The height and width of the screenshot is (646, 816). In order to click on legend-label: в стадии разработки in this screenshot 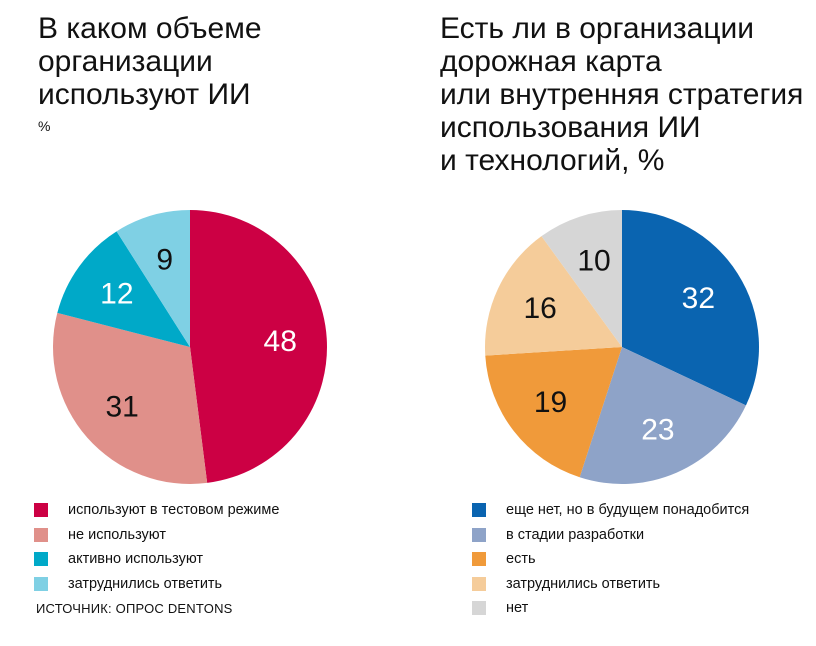, I will do `click(575, 534)`.